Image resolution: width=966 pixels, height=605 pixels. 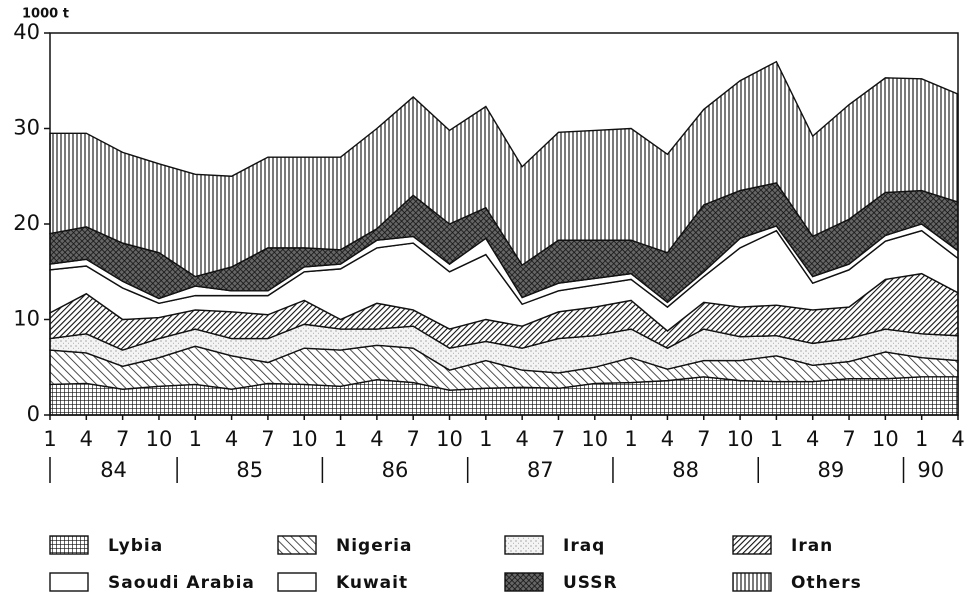 What do you see at coordinates (26, 128) in the screenshot?
I see `y-tick-label: 30` at bounding box center [26, 128].